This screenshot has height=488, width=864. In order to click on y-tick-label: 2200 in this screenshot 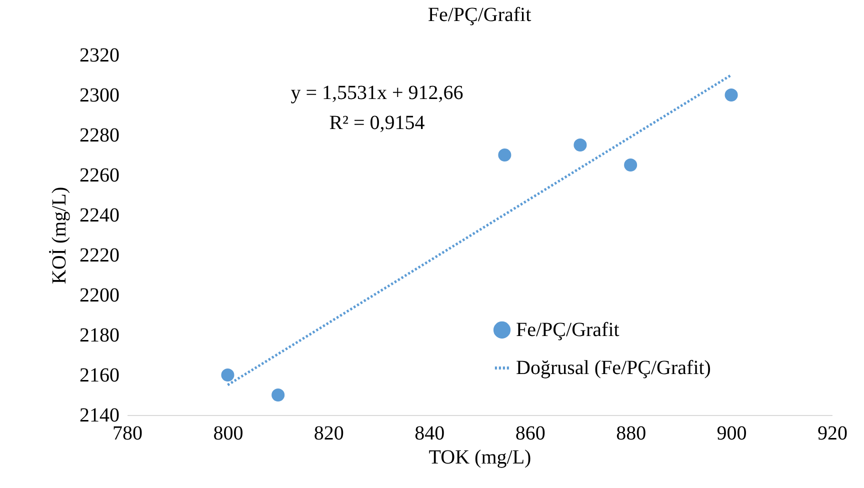, I will do `click(100, 295)`.